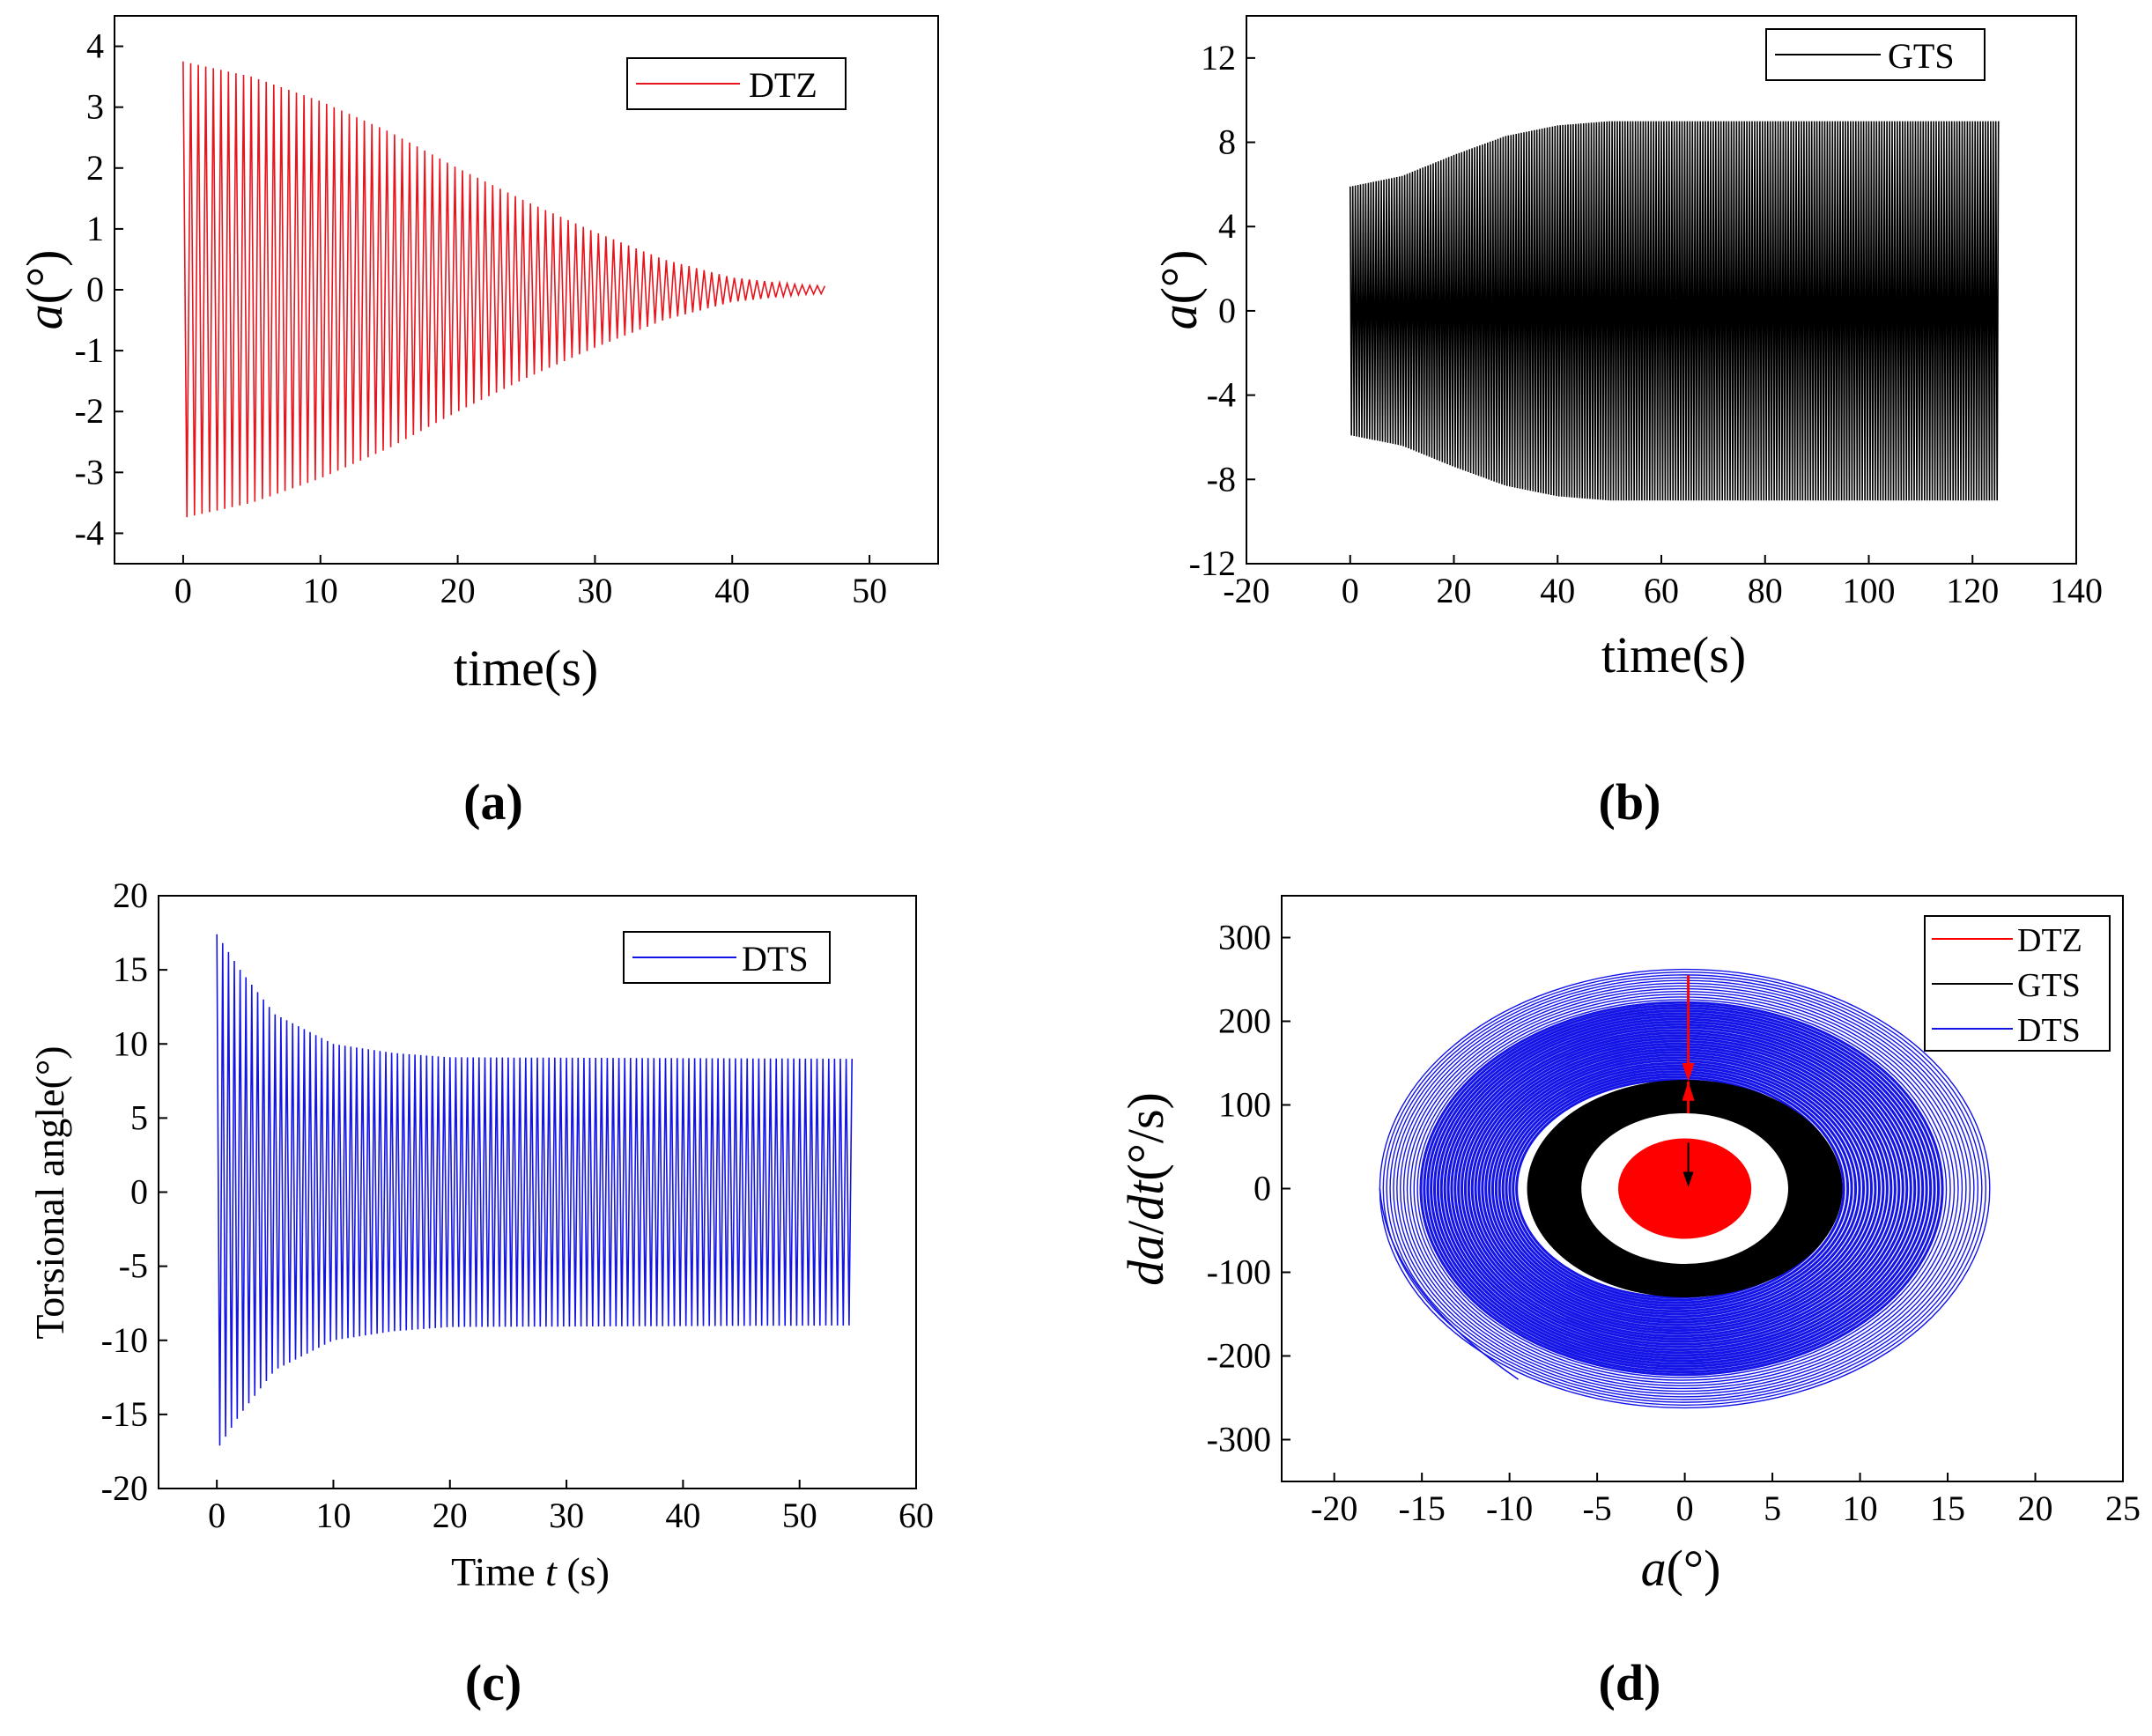 Image resolution: width=2152 pixels, height=1736 pixels. Describe the element at coordinates (124, 1414) in the screenshot. I see `y-tick-label: -15` at that location.